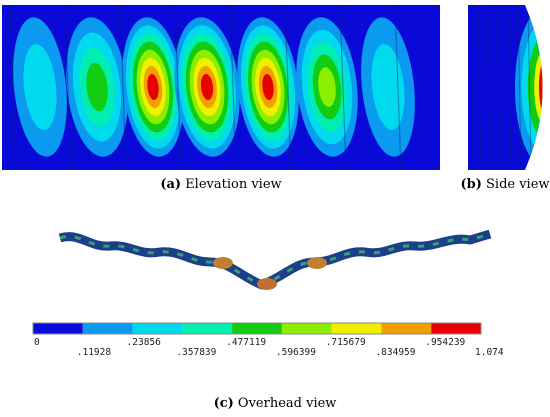 Image resolution: width=550 pixels, height=417 pixels. What do you see at coordinates (395, 352) in the screenshot?
I see `colorbar-label: .834959` at bounding box center [395, 352].